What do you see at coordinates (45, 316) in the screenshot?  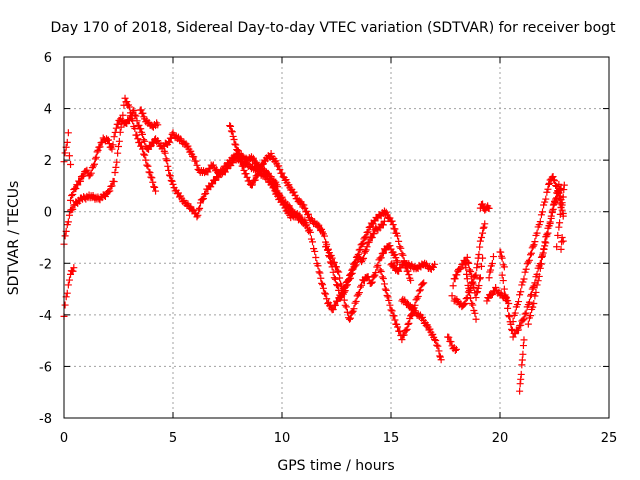 I see `y-tick-label: -4` at bounding box center [45, 316].